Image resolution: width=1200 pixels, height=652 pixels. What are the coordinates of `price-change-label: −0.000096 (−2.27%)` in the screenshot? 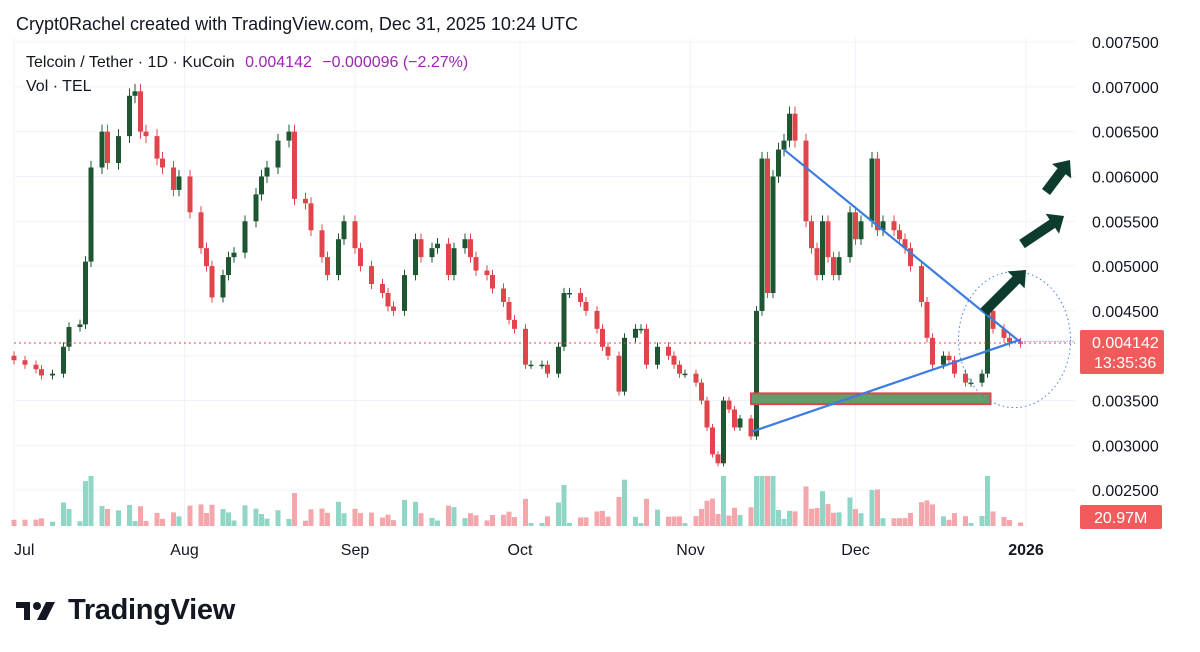 It's located at (395, 62).